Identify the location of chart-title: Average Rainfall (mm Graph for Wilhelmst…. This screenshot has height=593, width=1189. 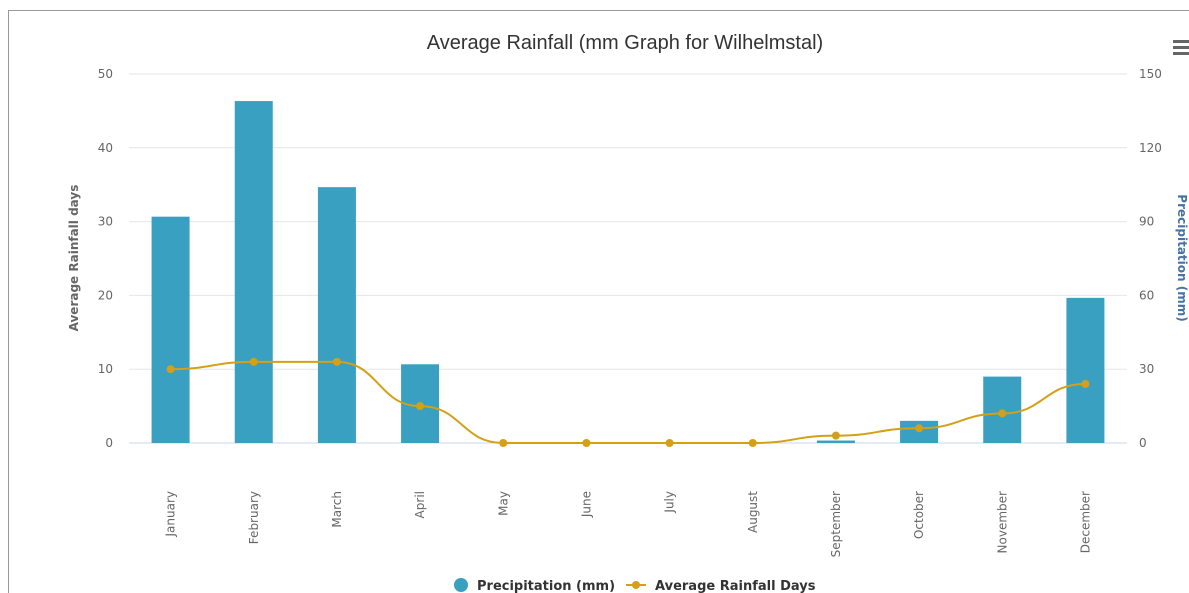
(625, 43).